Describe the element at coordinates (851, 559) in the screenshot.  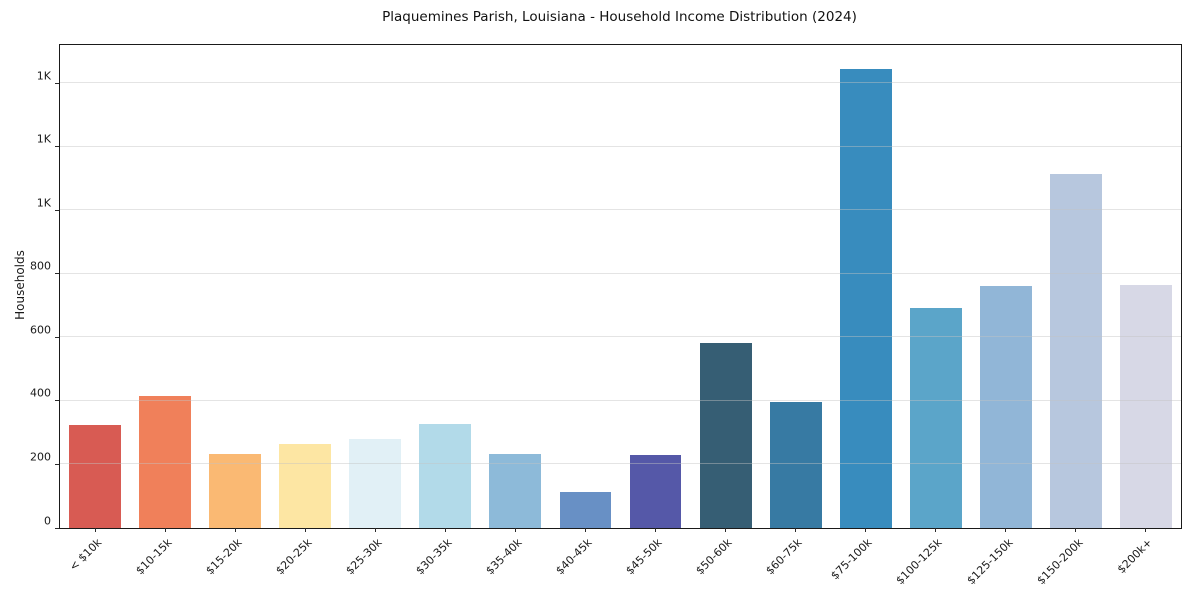
I see `x-tick-label: $75-100k` at that location.